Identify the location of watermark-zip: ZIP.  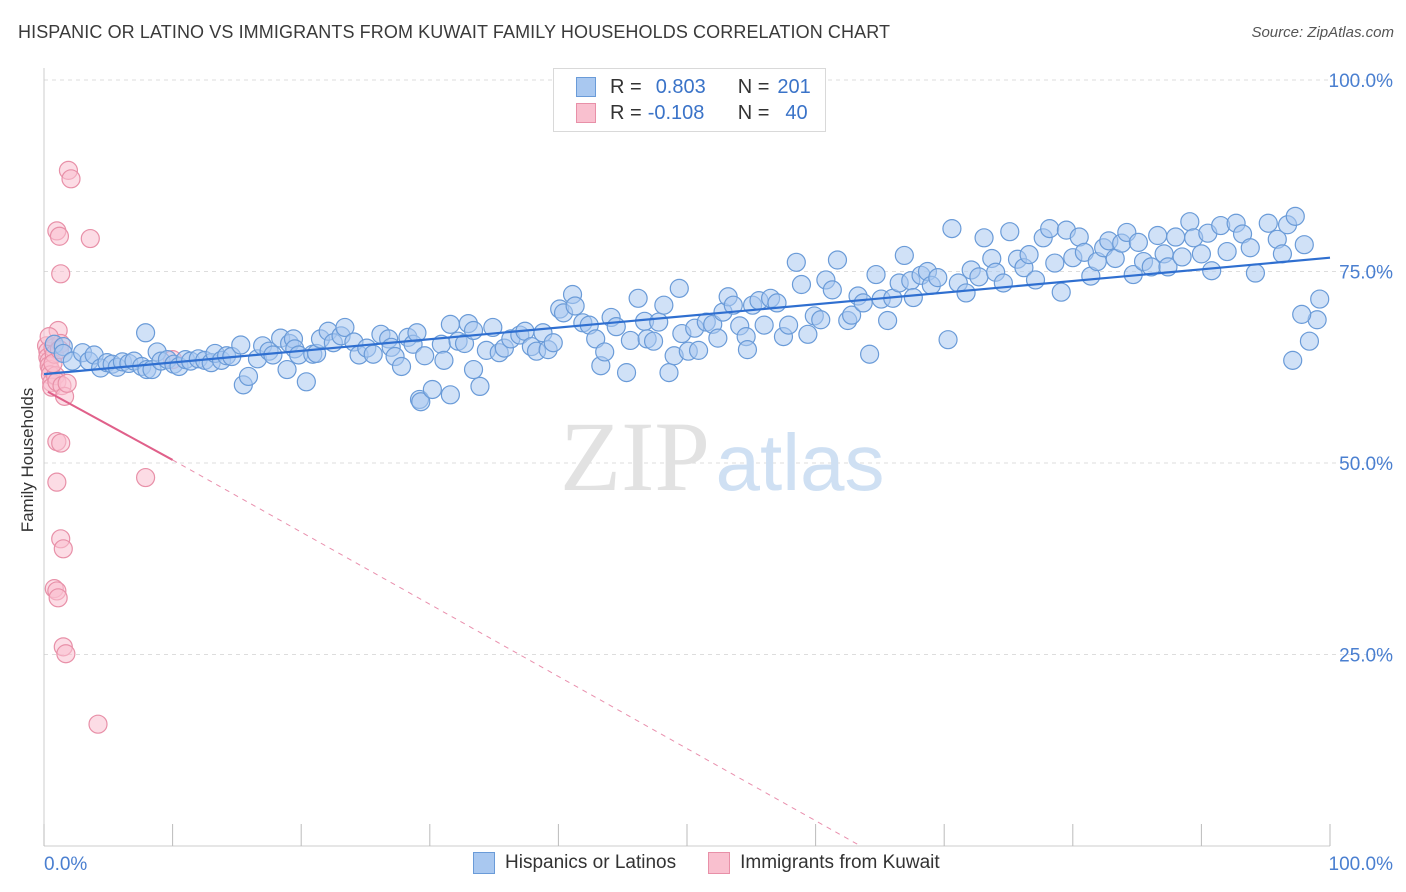
(635, 456).